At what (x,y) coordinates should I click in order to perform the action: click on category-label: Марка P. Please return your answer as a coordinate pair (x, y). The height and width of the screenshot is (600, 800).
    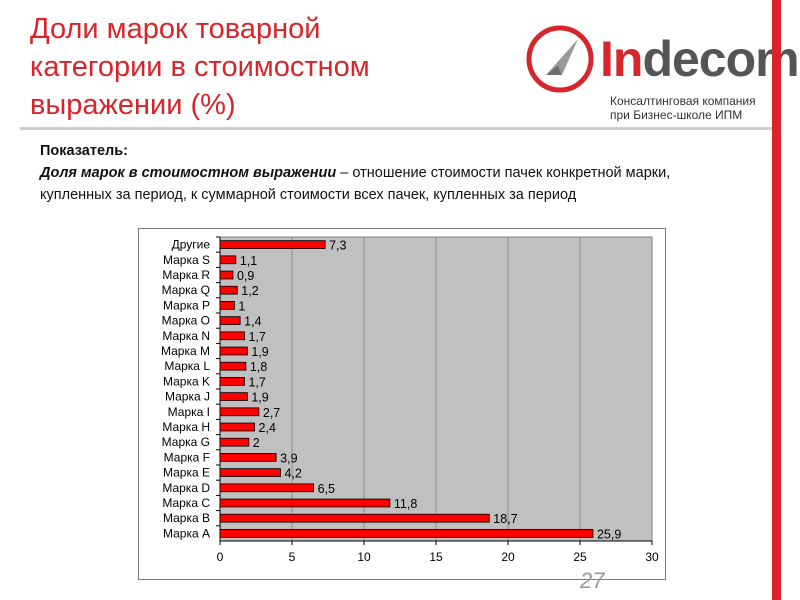
    Looking at the image, I should click on (186, 305).